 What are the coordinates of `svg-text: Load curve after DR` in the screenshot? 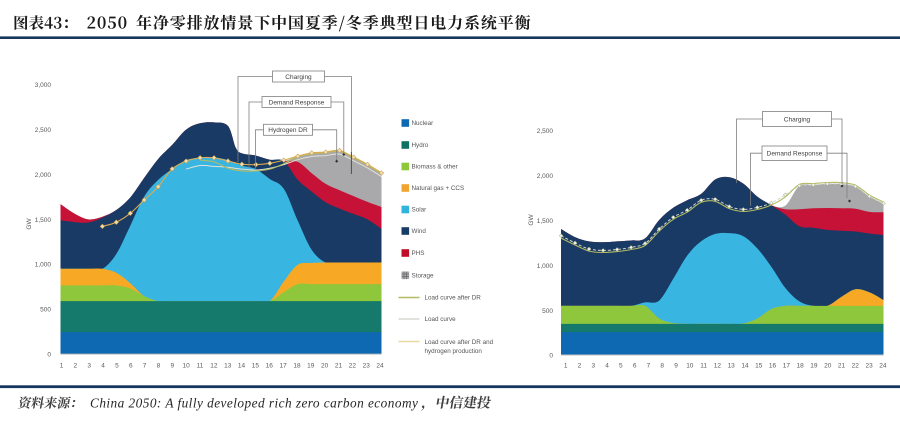 It's located at (453, 298).